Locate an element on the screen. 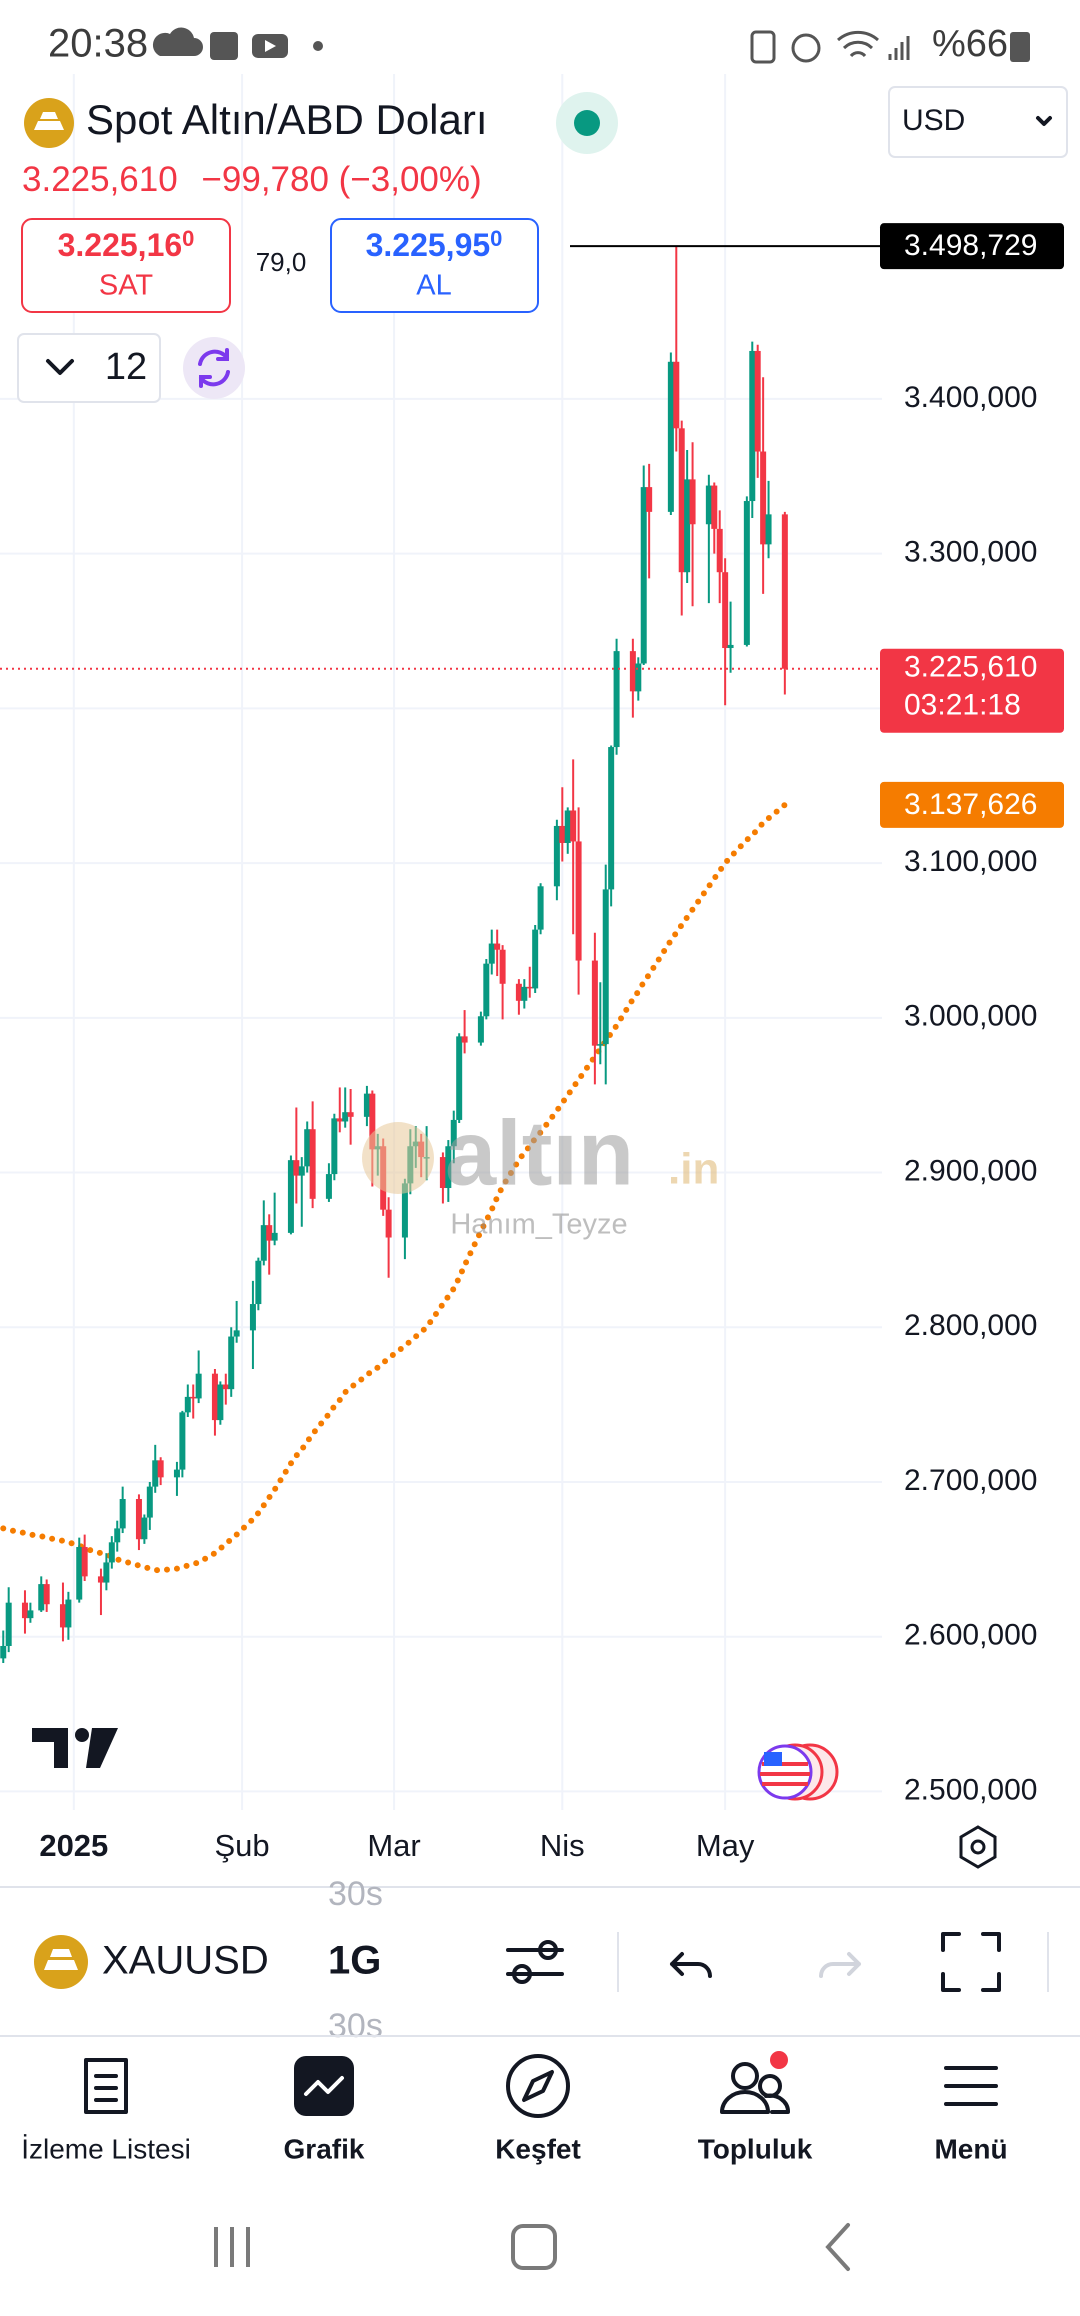  y-tick-label: 3.000,000 is located at coordinates (970, 1016).